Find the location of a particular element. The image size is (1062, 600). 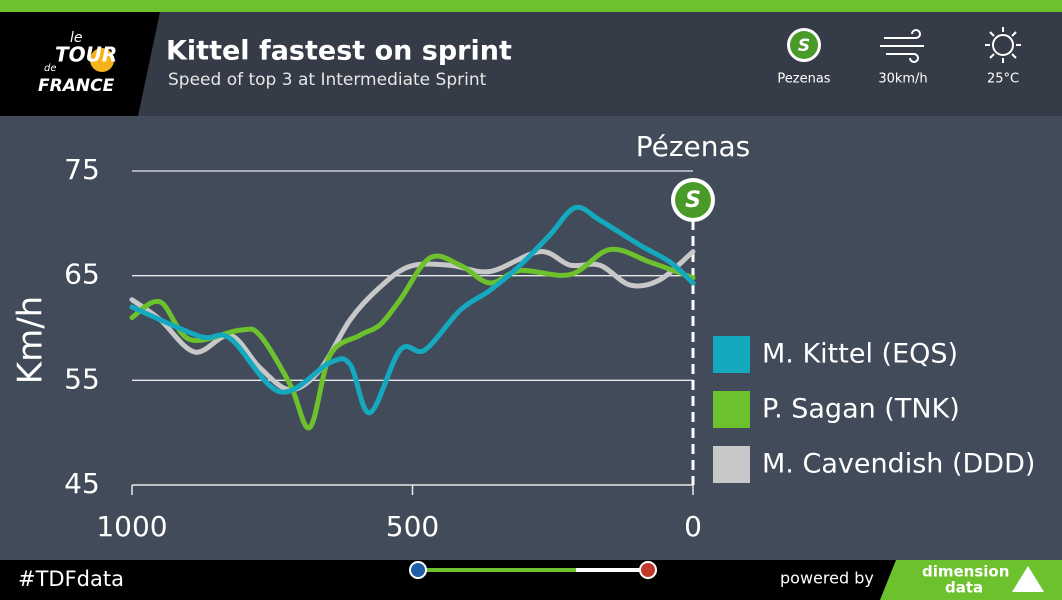

sun-icon is located at coordinates (1003, 45).